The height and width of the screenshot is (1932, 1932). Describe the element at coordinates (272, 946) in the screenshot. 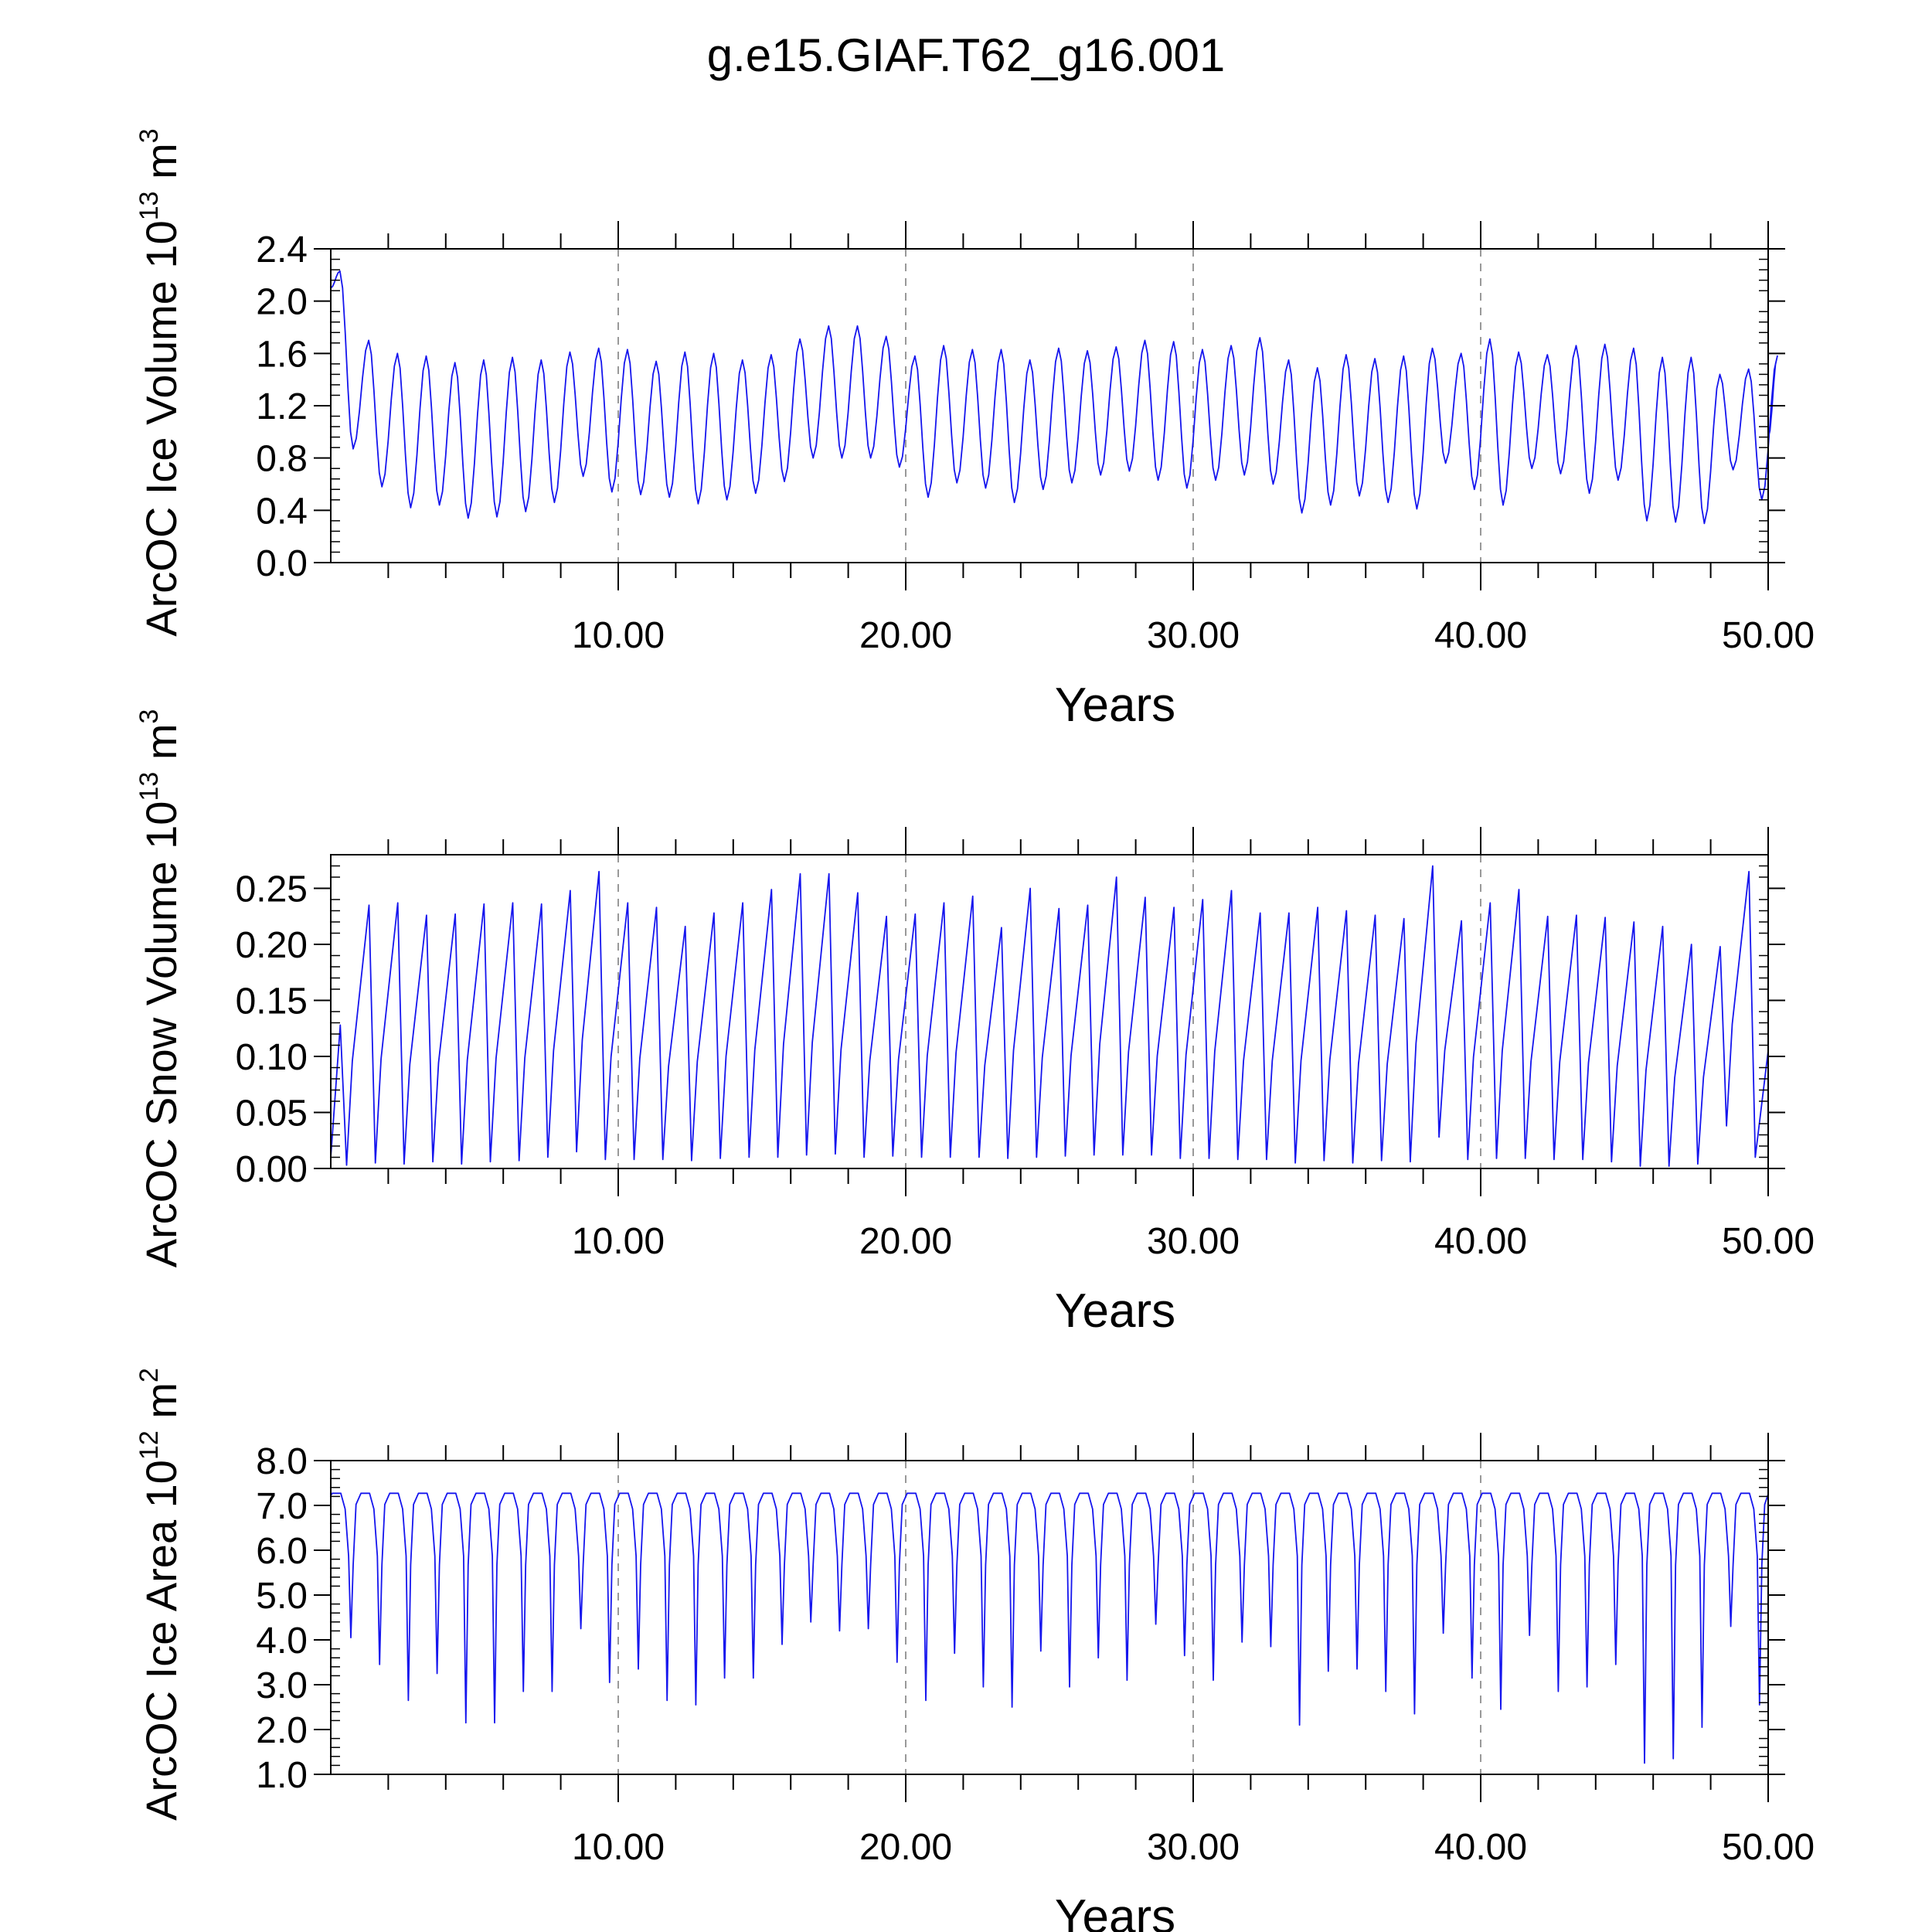

I see `y-tick-label: 0.20` at that location.